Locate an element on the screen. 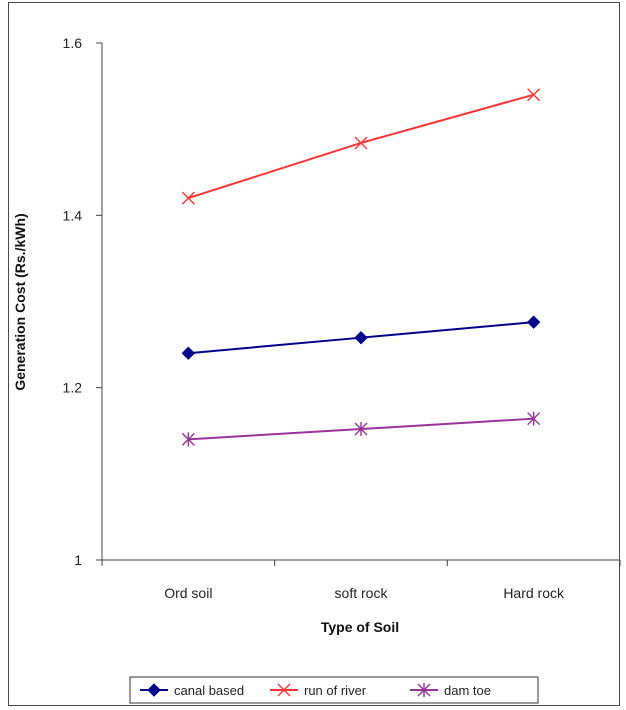 The width and height of the screenshot is (626, 710). series-dam-toe is located at coordinates (361, 429).